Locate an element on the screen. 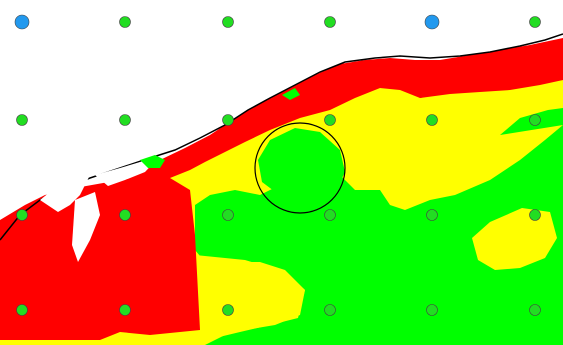 The width and height of the screenshot is (563, 345). mid-zone-patch-lower is located at coordinates (250, 297).